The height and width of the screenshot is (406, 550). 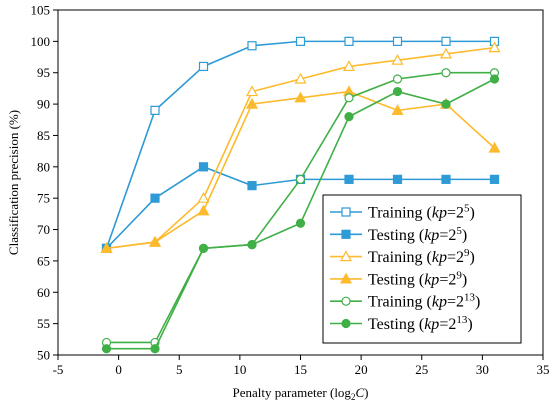 I want to click on y-tick-label: 70, so click(x=43, y=229).